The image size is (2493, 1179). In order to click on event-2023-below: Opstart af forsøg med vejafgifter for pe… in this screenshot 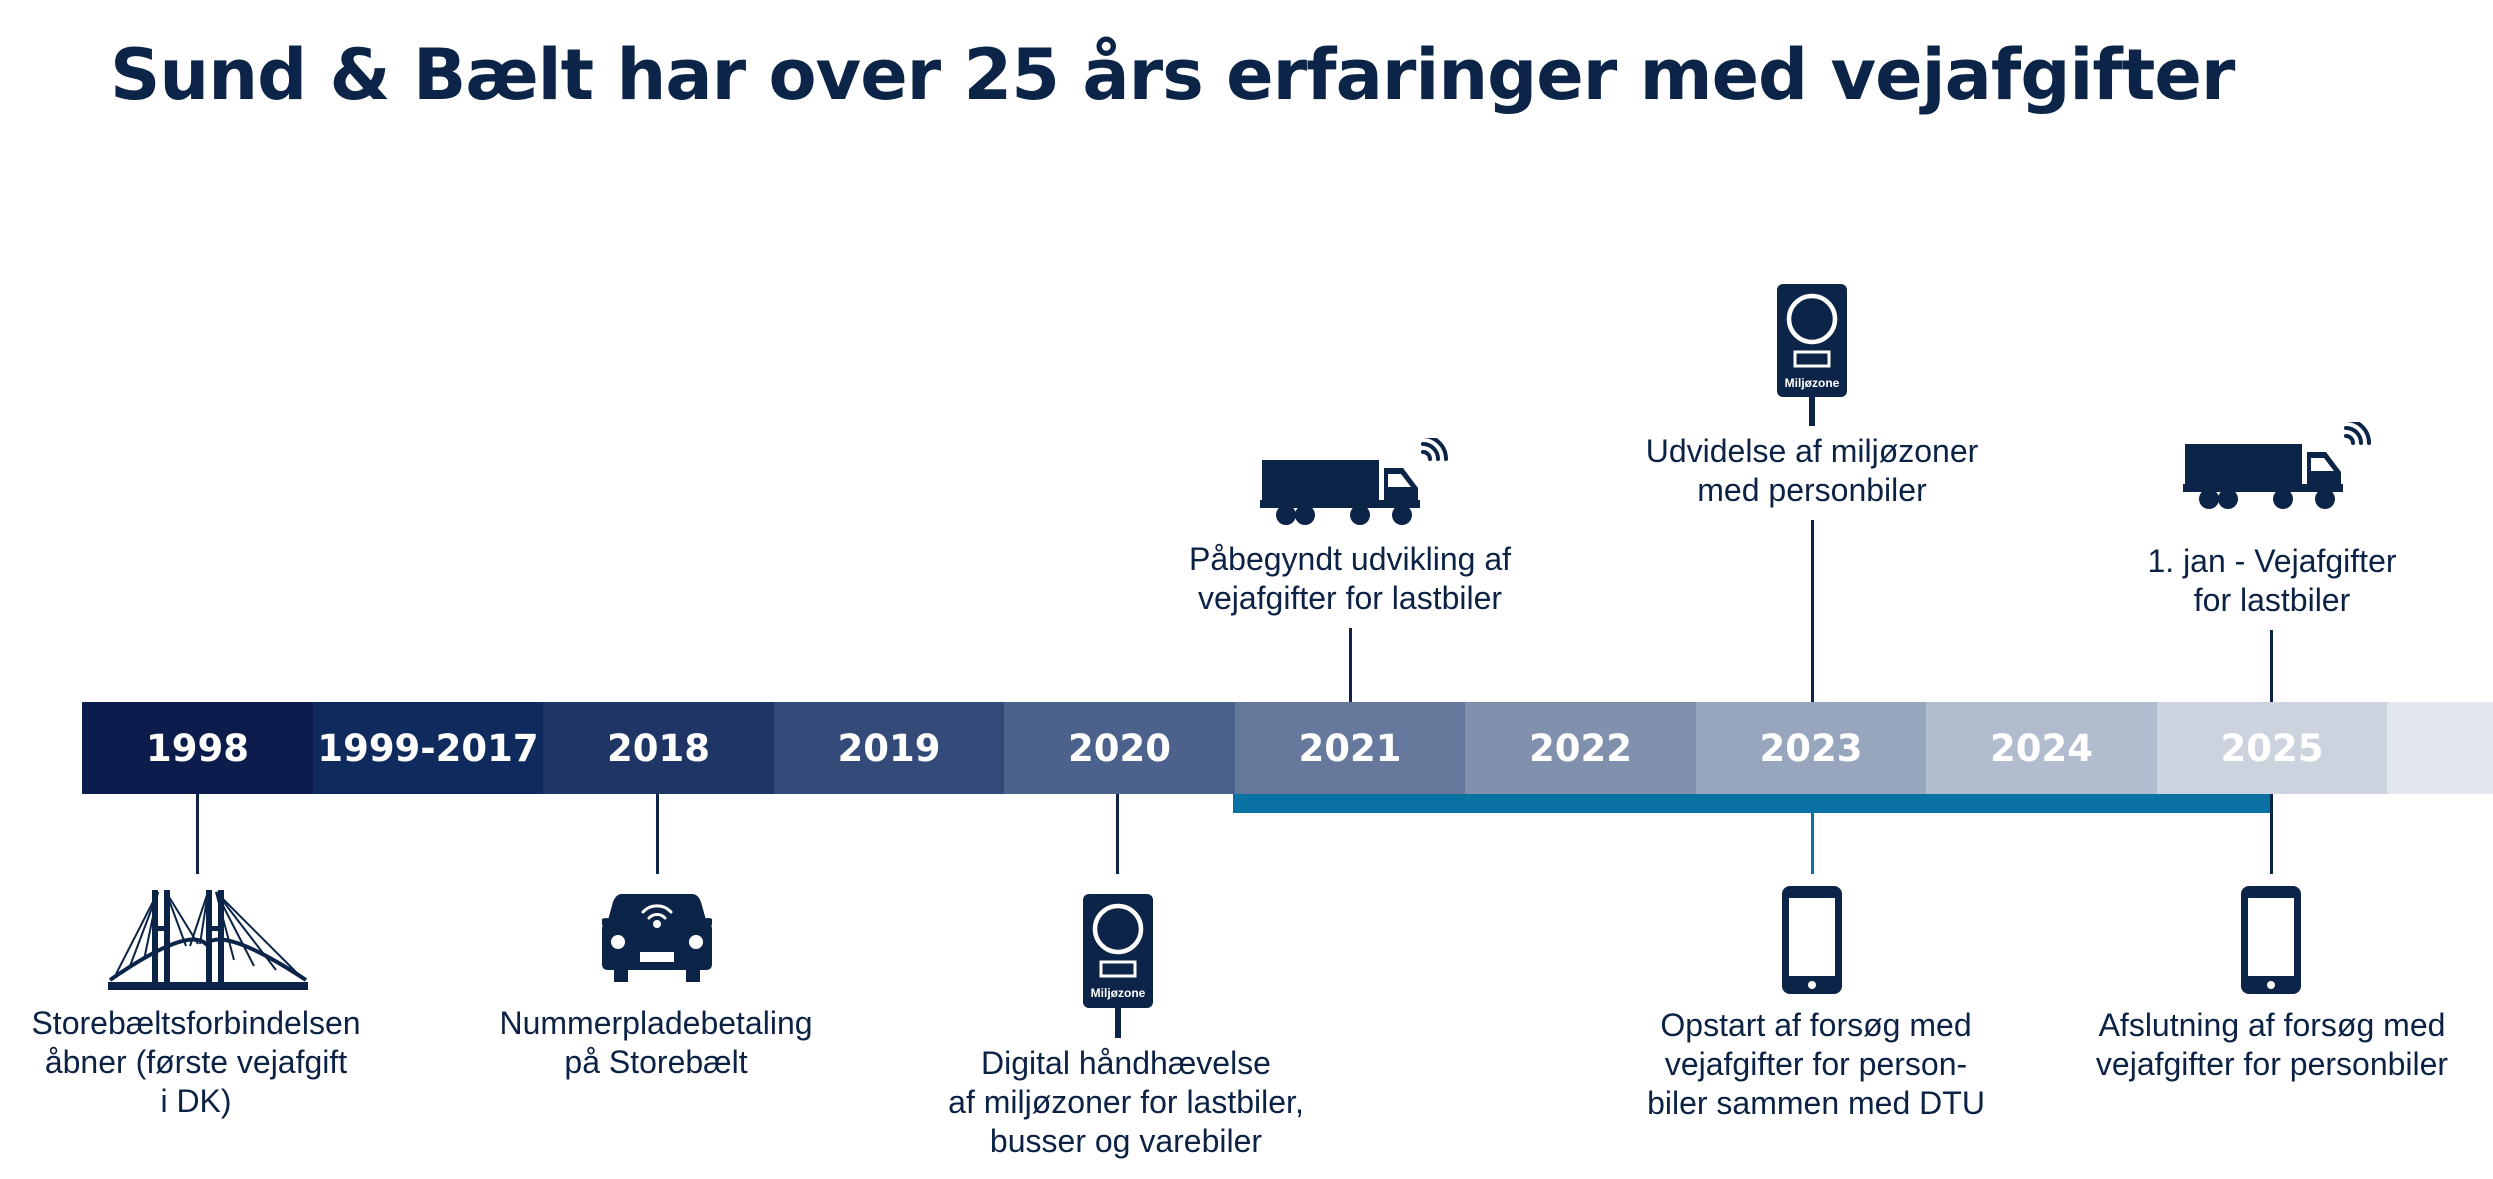, I will do `click(1816, 1064)`.